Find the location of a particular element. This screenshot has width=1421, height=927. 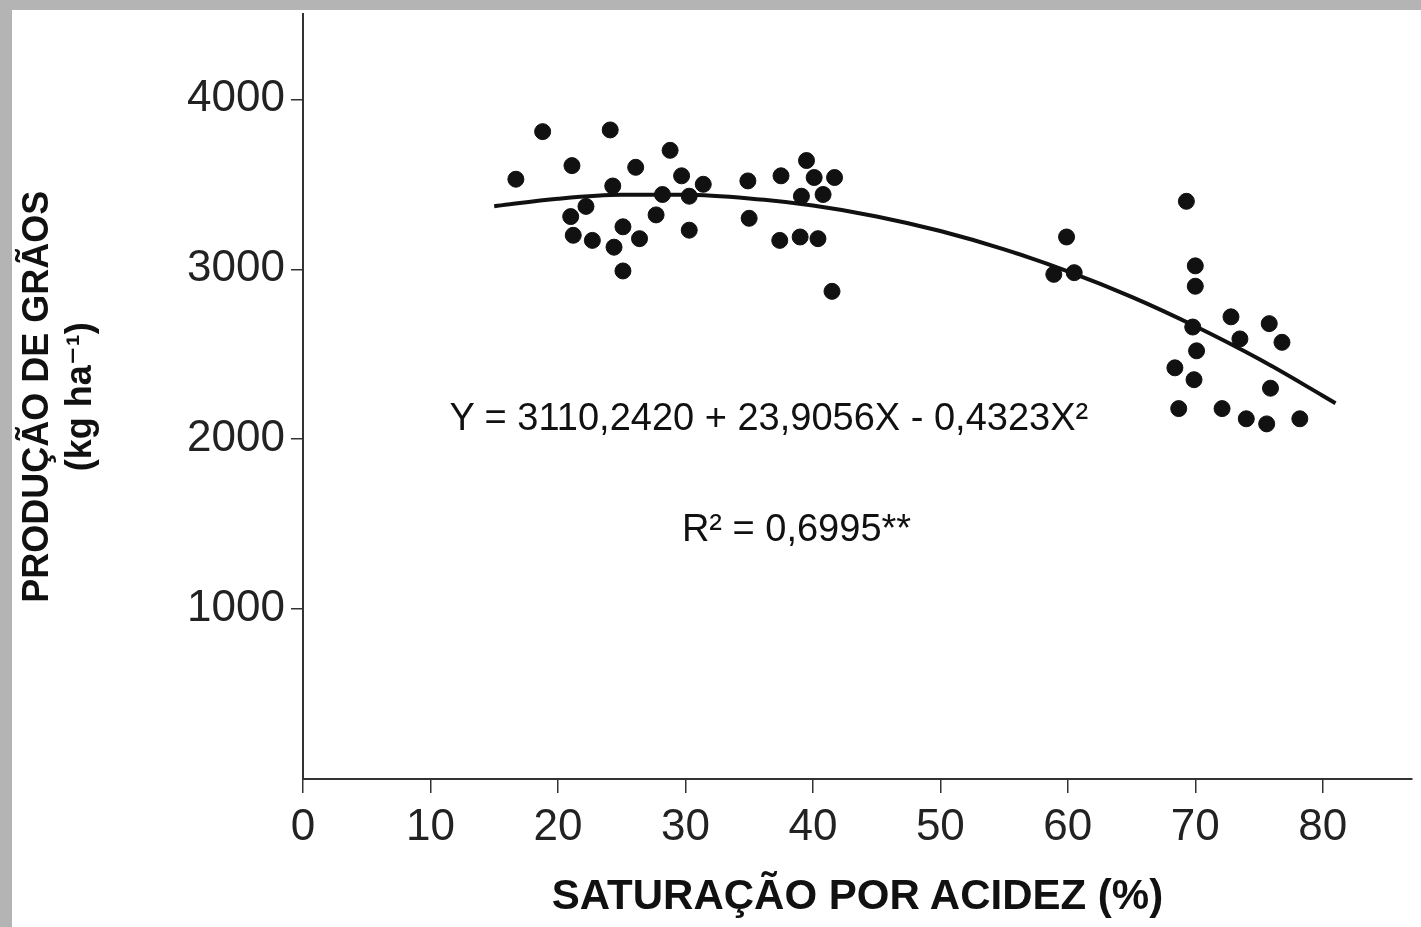

x-tick-label: 10 is located at coordinates (430, 824).